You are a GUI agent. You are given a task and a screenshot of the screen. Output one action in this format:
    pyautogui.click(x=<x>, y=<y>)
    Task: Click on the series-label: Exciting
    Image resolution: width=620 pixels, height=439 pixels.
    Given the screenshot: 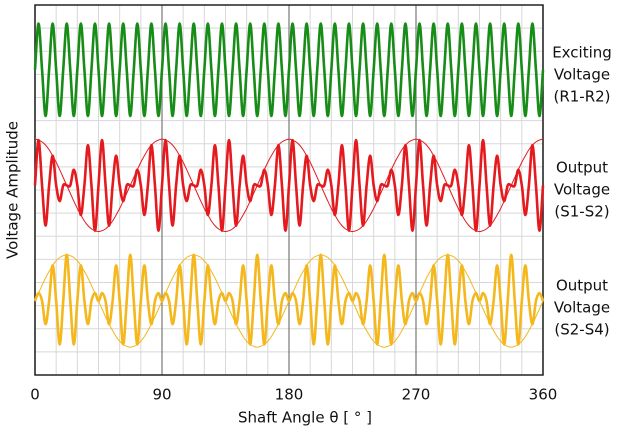 What is the action you would take?
    pyautogui.click(x=582, y=53)
    